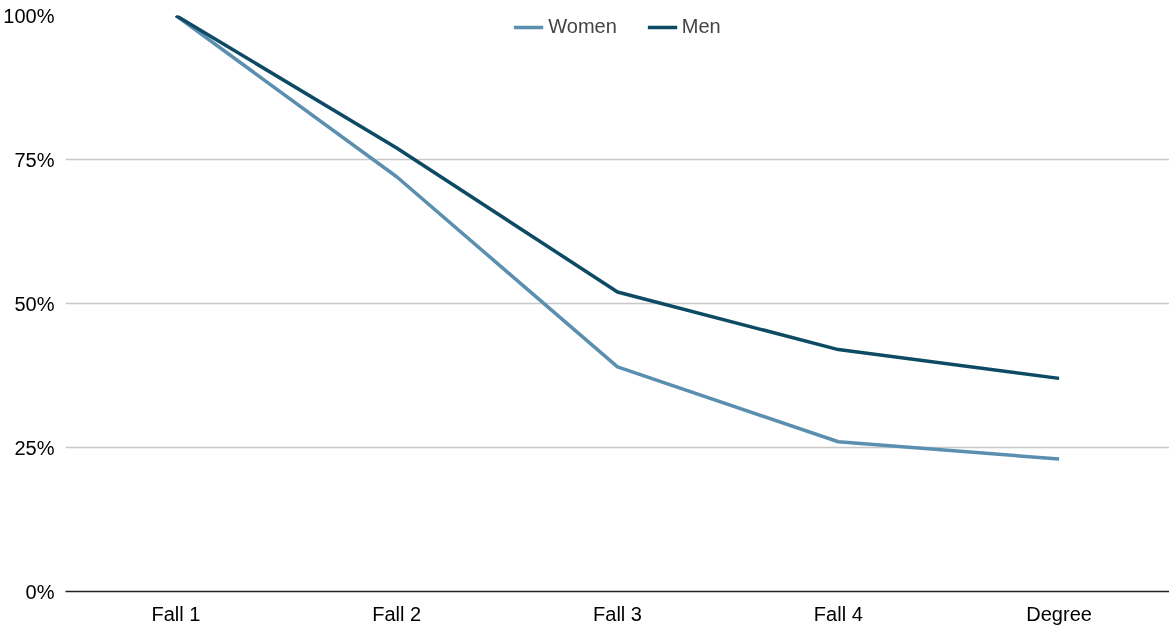 Image resolution: width=1169 pixels, height=627 pixels. What do you see at coordinates (838, 613) in the screenshot?
I see `x-tick-label: Fall 4` at bounding box center [838, 613].